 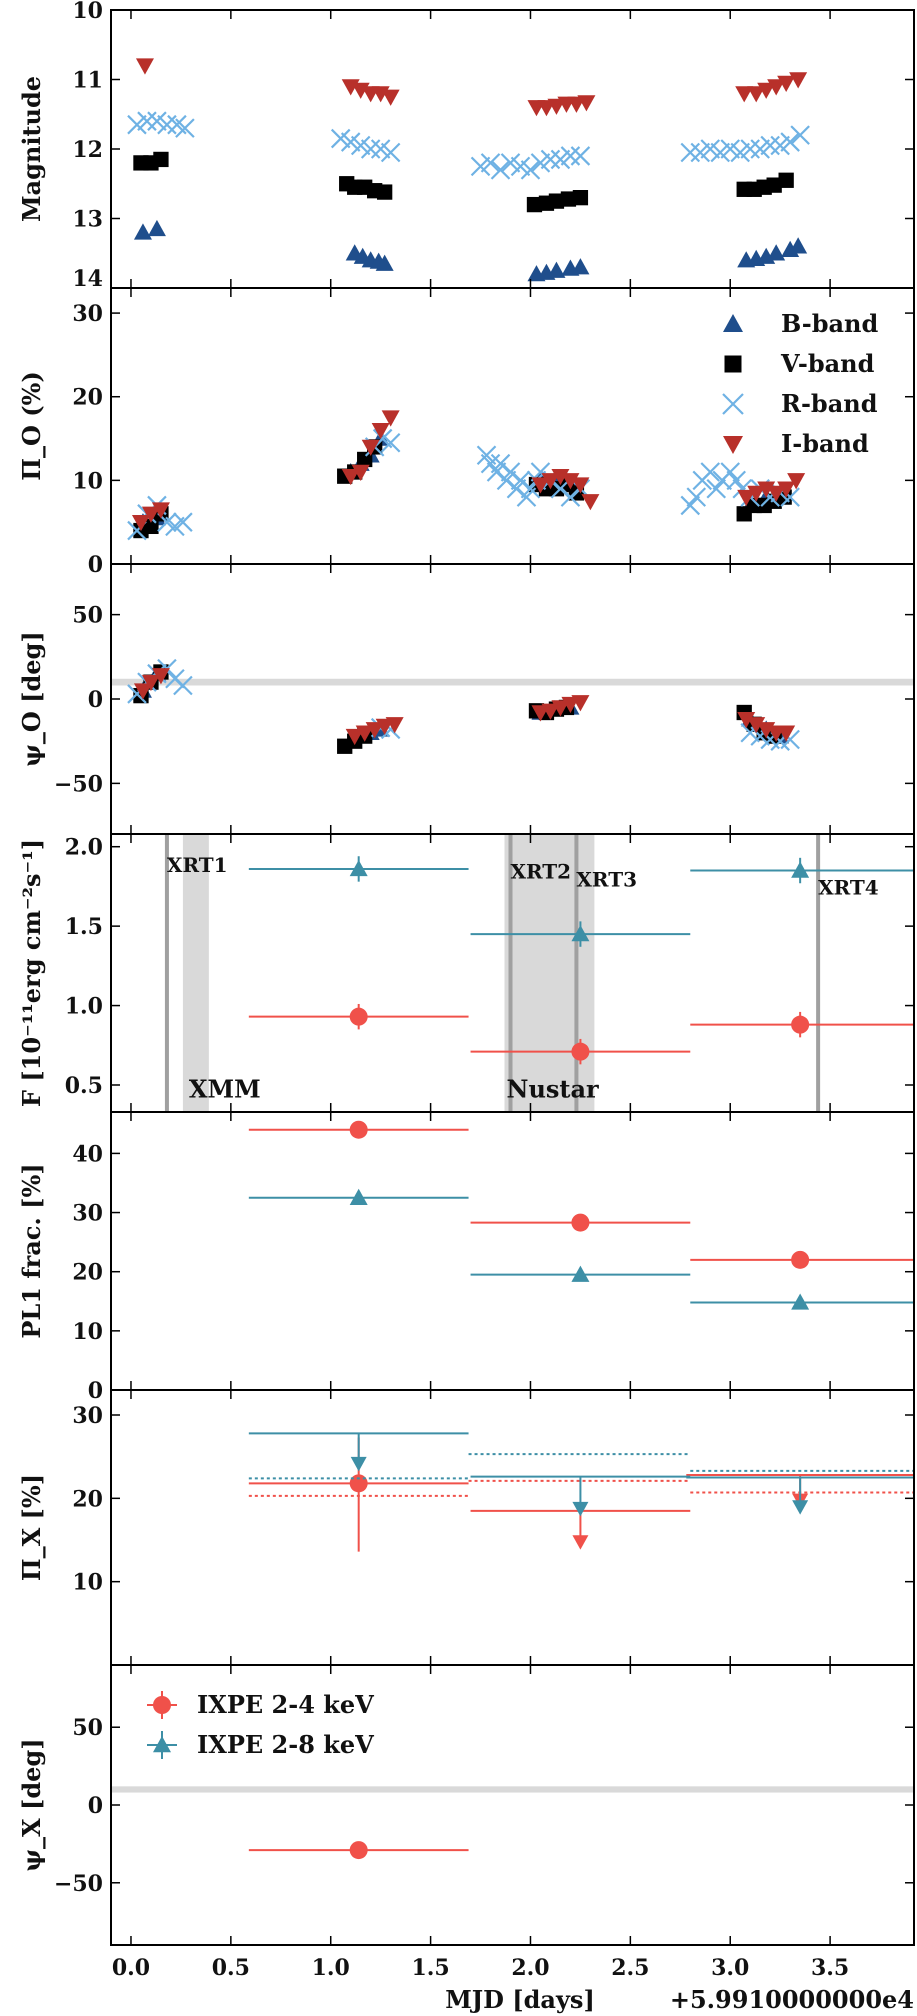 I want to click on y-axis-label: Π_X [%], so click(x=31, y=1527).